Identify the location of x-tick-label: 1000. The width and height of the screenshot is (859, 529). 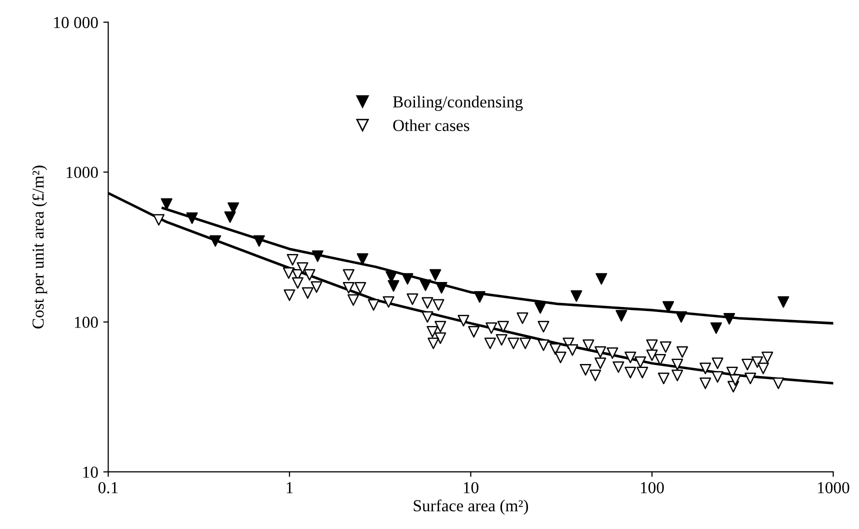
(834, 488).